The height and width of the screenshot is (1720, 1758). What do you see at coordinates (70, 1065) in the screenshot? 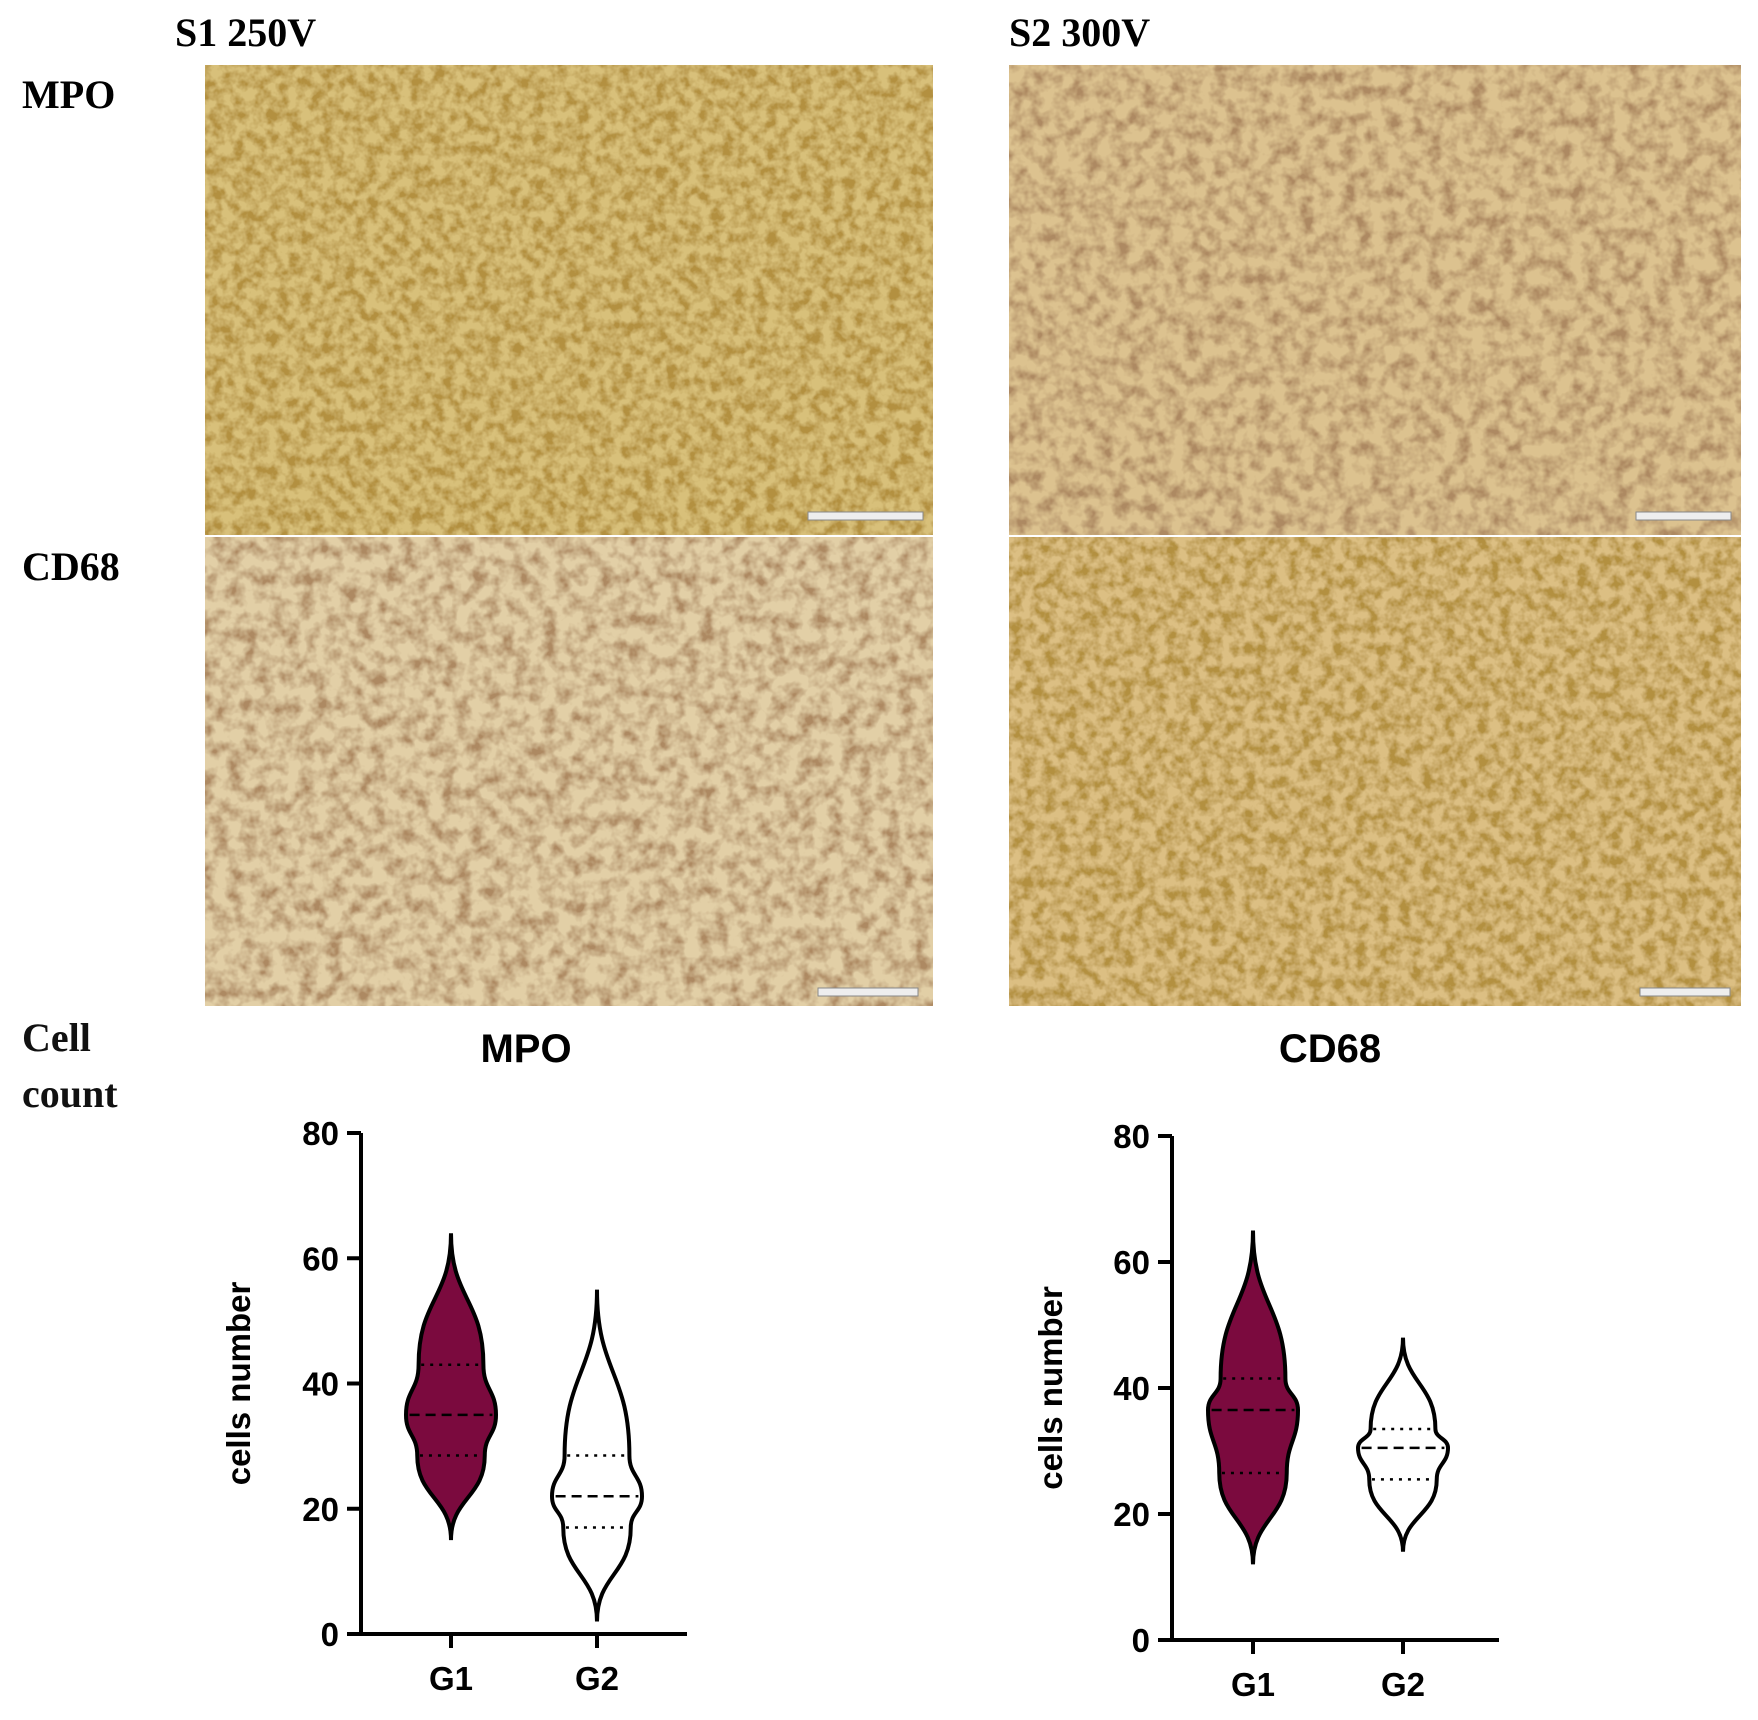
I see `row-label: Cell count` at bounding box center [70, 1065].